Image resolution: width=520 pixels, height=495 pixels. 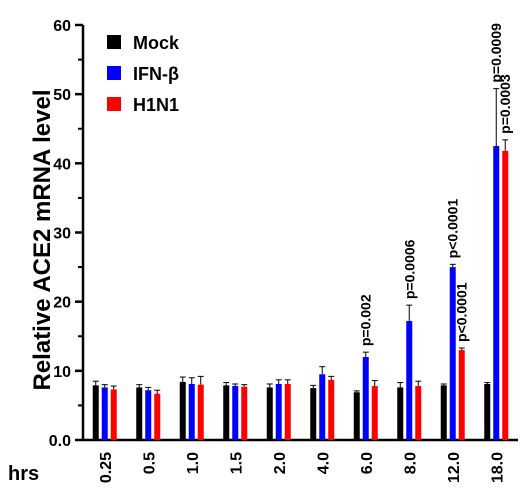 I want to click on p-value-label: p=0.0009, so click(x=496, y=53).